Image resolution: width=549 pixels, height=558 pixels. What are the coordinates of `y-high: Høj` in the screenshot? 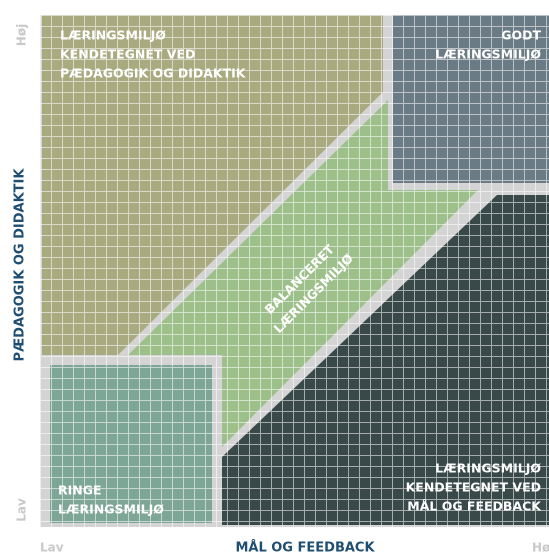 It's located at (22, 35).